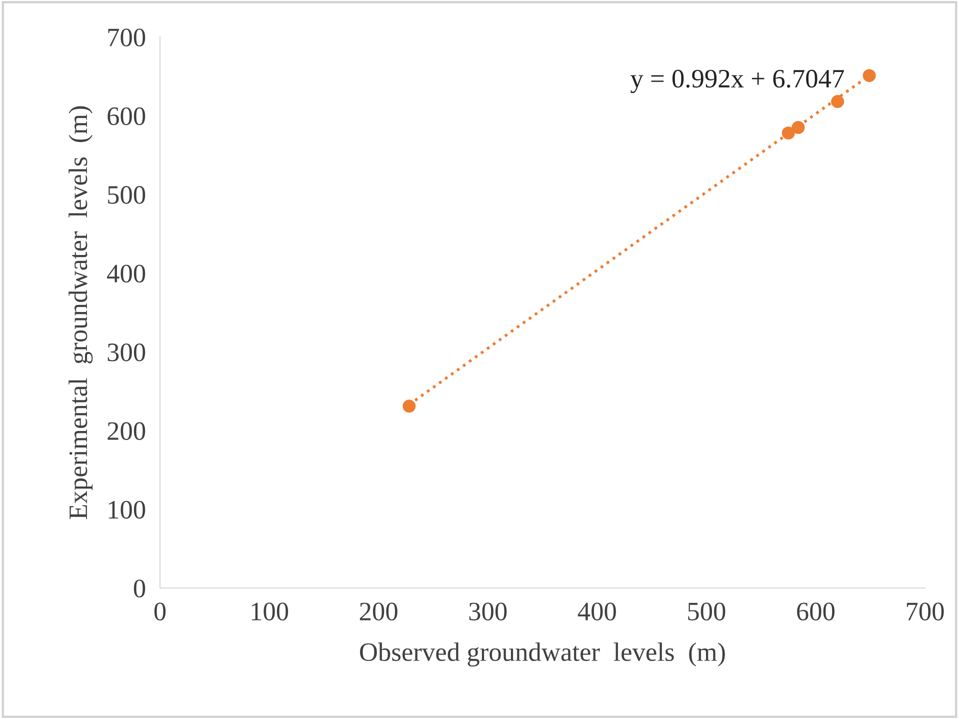  What do you see at coordinates (737, 82) in the screenshot?
I see `annotation: y = 0.992x + 6.7047` at bounding box center [737, 82].